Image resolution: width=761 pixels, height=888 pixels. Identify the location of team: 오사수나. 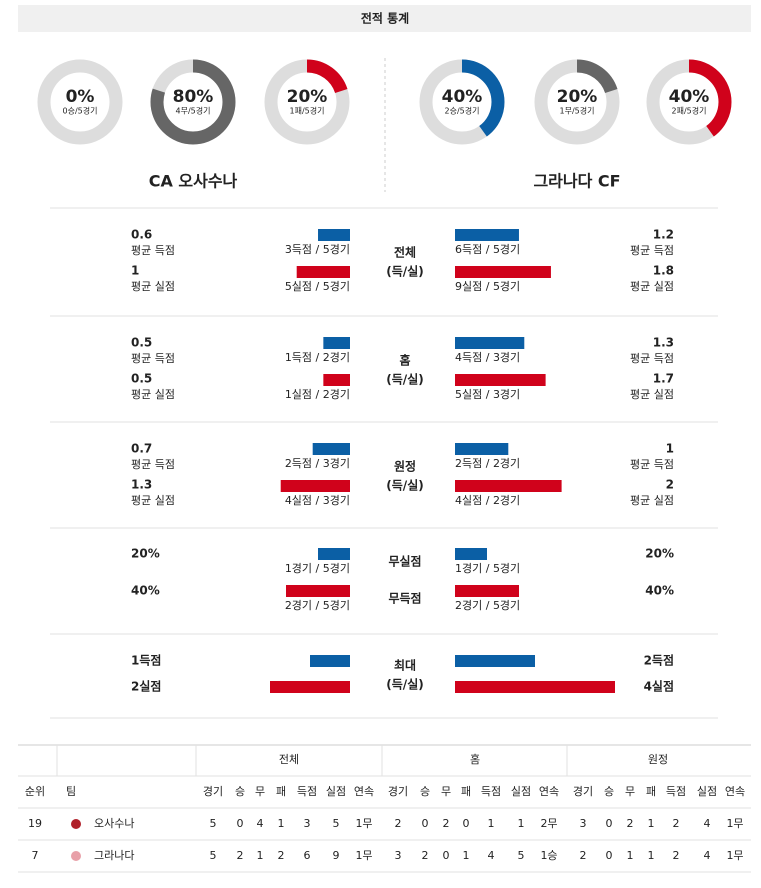
(114, 823).